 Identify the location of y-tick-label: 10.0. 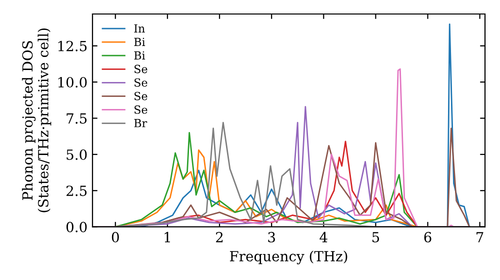
(72, 82).